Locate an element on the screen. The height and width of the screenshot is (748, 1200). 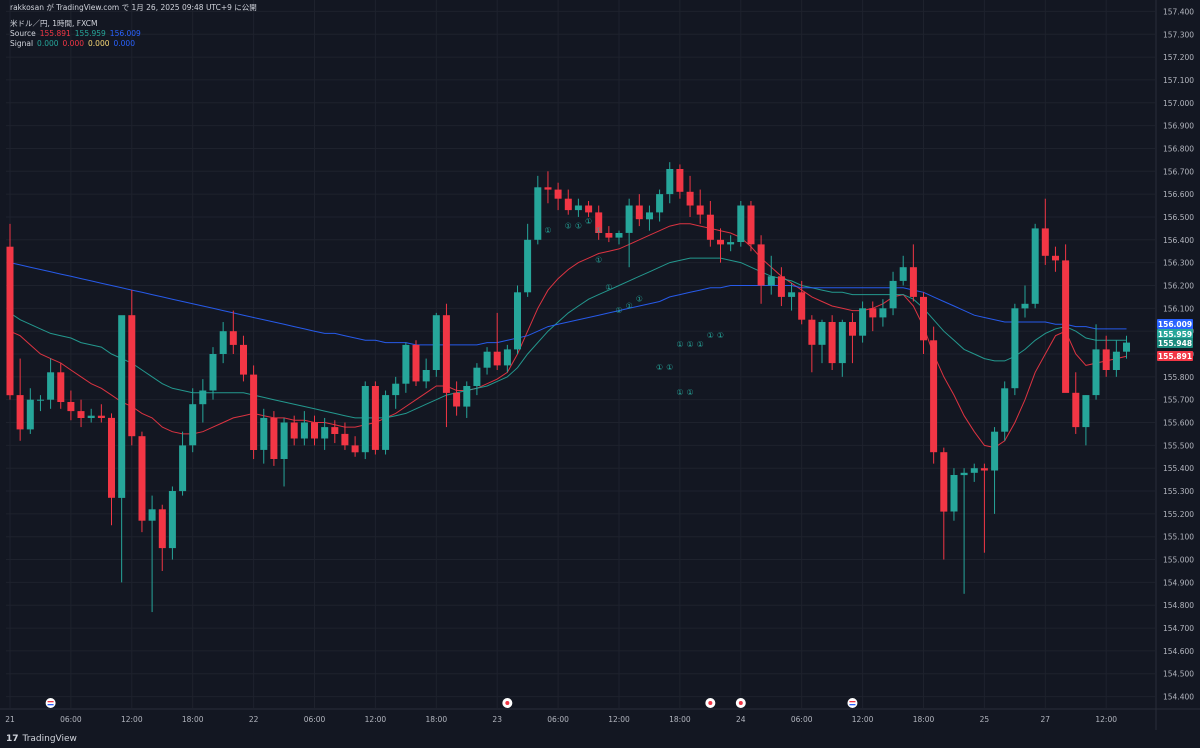
time-tick-label: 21 is located at coordinates (10, 719).